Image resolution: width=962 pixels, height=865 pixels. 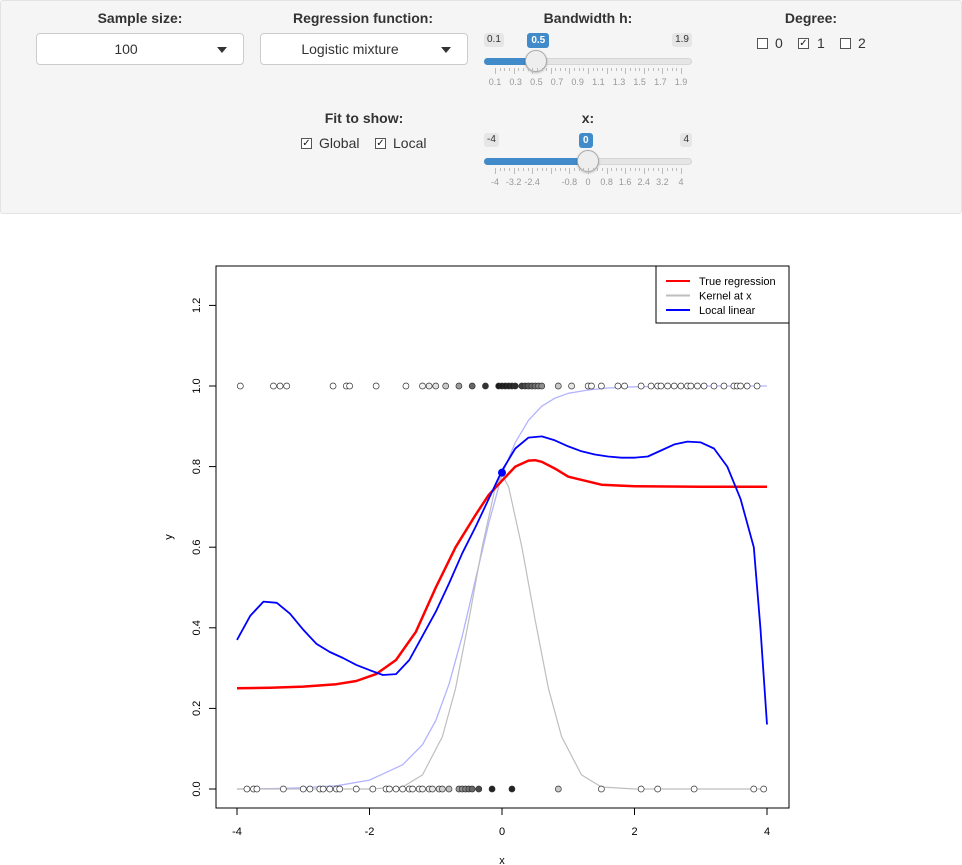 I want to click on legend: True regression Kernel at x Local linear, so click(x=722, y=294).